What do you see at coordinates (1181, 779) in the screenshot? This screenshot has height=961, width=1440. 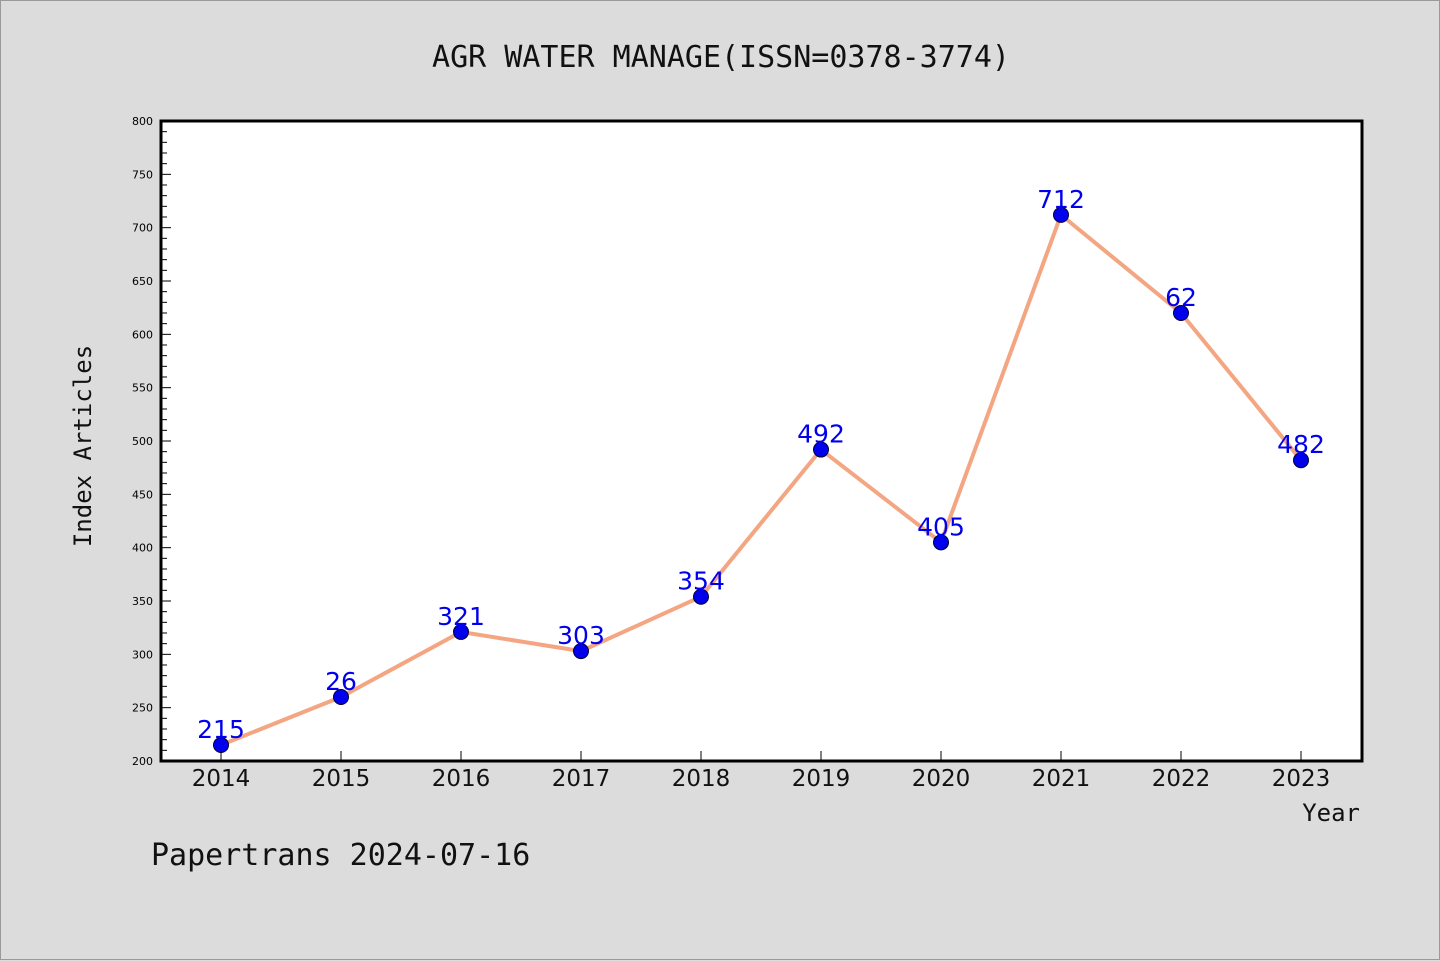 I see `x-tick-label: 2022` at bounding box center [1181, 779].